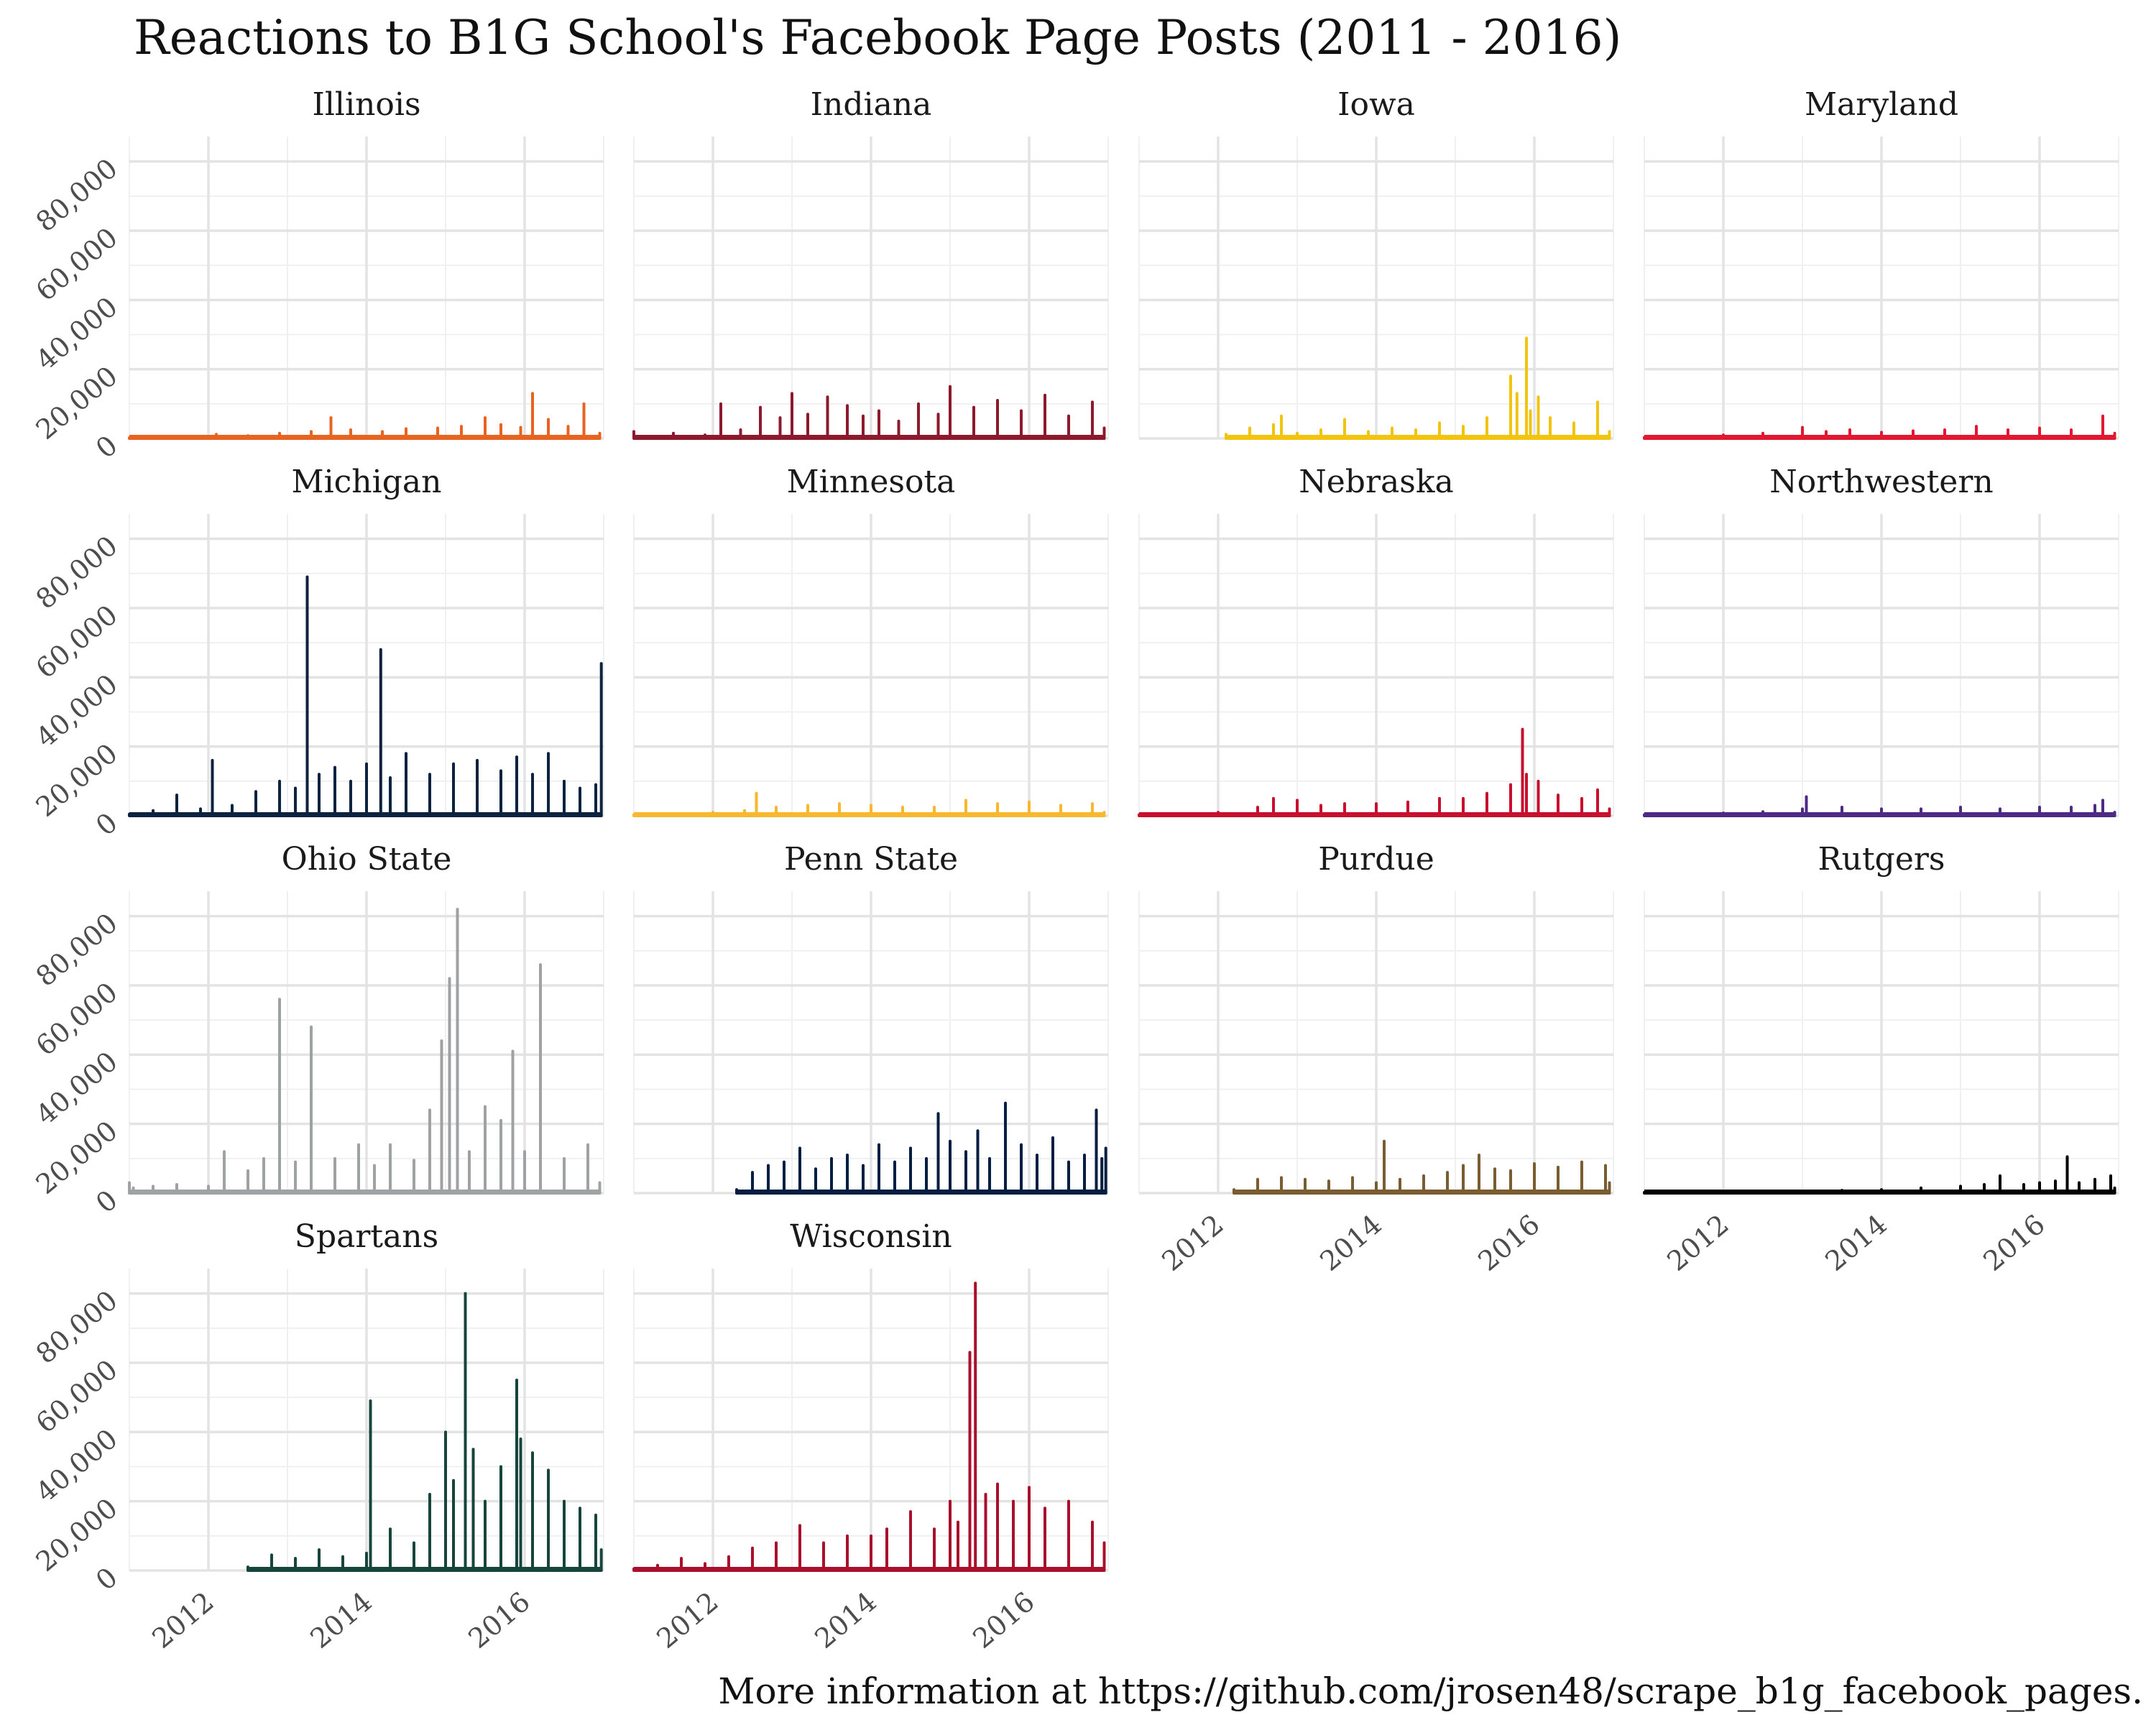  Describe the element at coordinates (365, 416) in the screenshot. I see `series-line-illinois` at that location.